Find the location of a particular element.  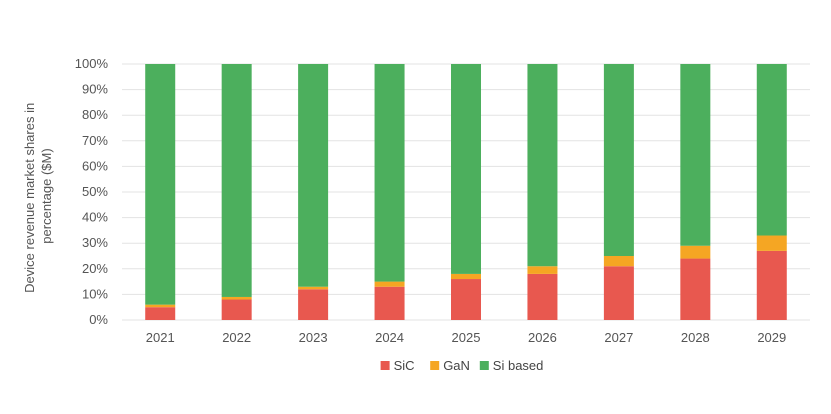

x-tick-label: 2022 is located at coordinates (236, 337).